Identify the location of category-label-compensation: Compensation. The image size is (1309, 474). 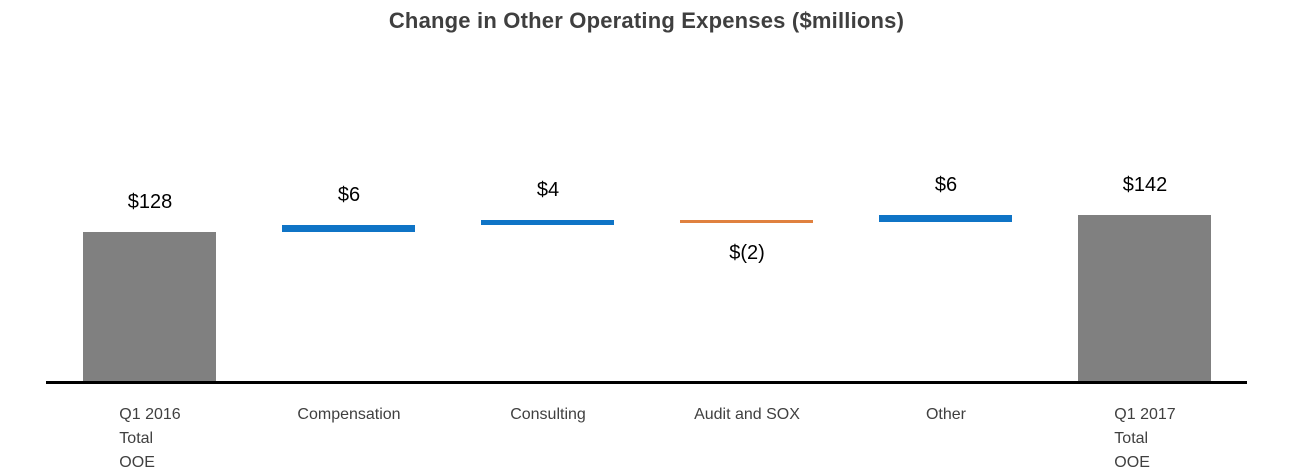
(349, 415).